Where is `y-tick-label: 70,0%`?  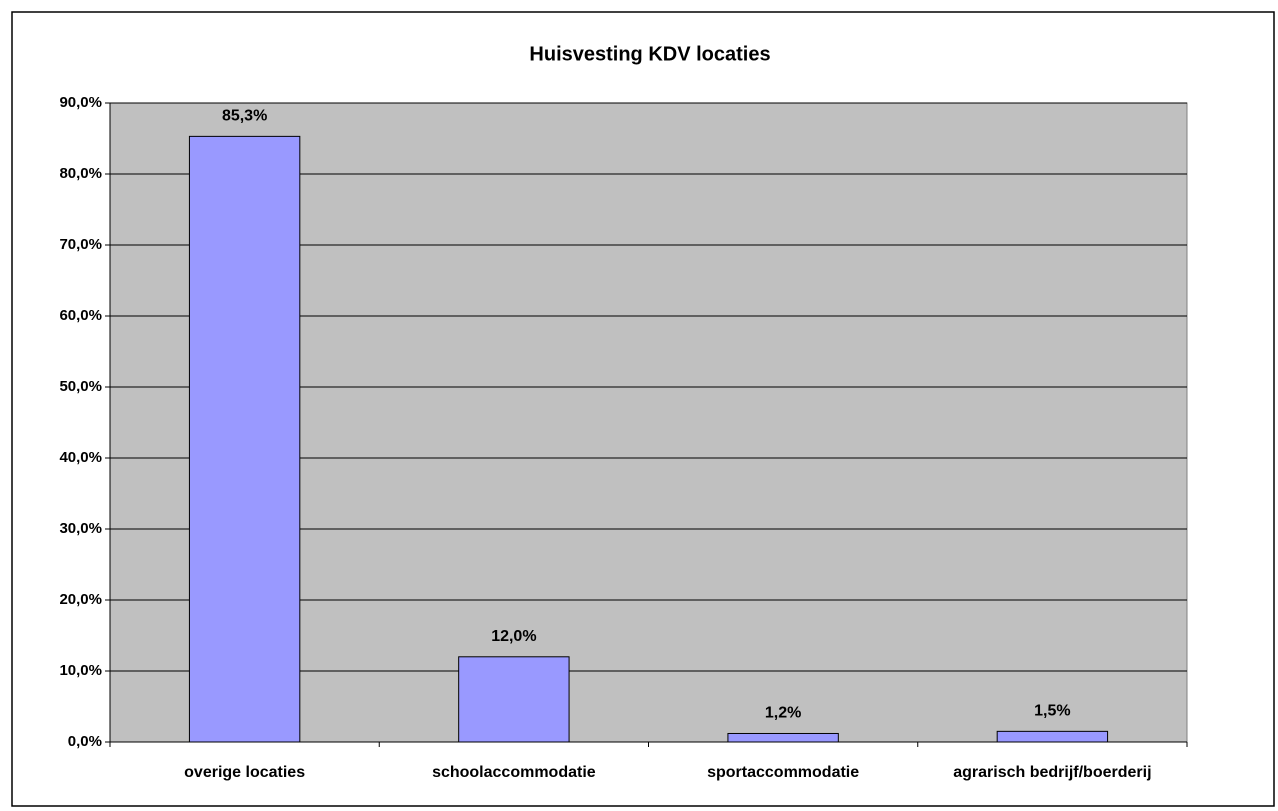
y-tick-label: 70,0% is located at coordinates (80, 244).